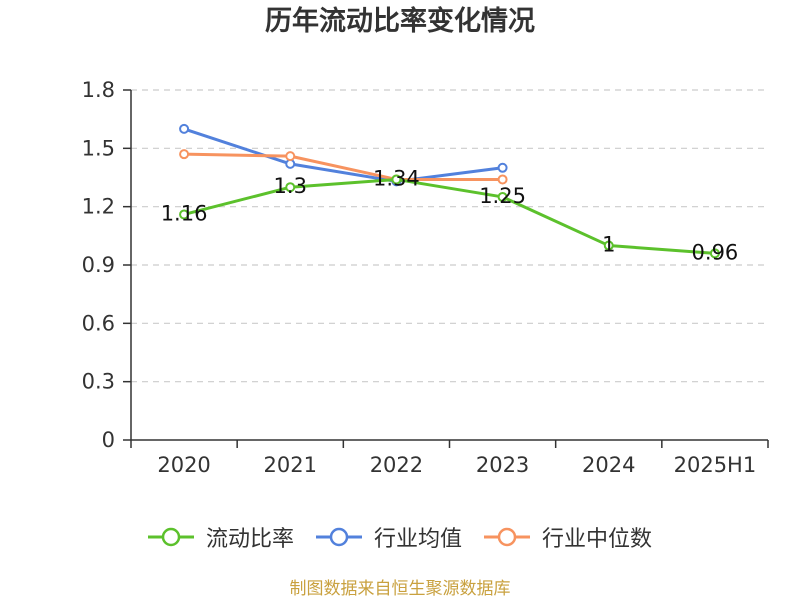 The height and width of the screenshot is (600, 800). Describe the element at coordinates (290, 465) in the screenshot. I see `x-tick-label: 2021` at that location.